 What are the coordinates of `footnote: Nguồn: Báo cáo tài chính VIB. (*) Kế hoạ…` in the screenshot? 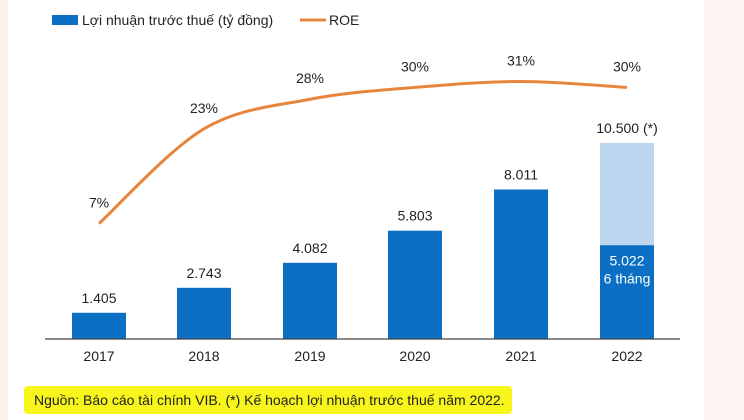 It's located at (269, 400).